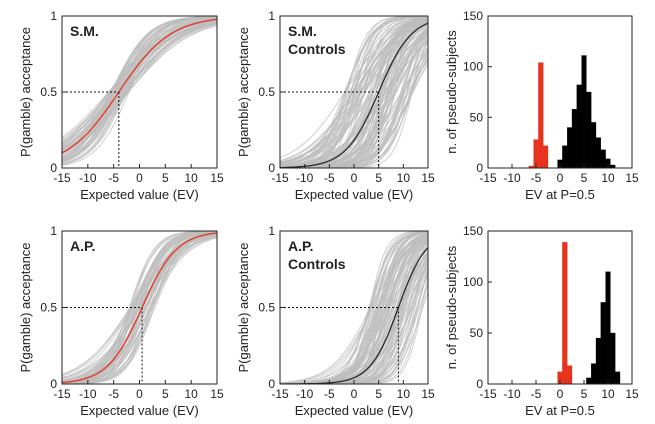 This screenshot has width=655, height=424. I want to click on y-tick-label: 150, so click(473, 231).